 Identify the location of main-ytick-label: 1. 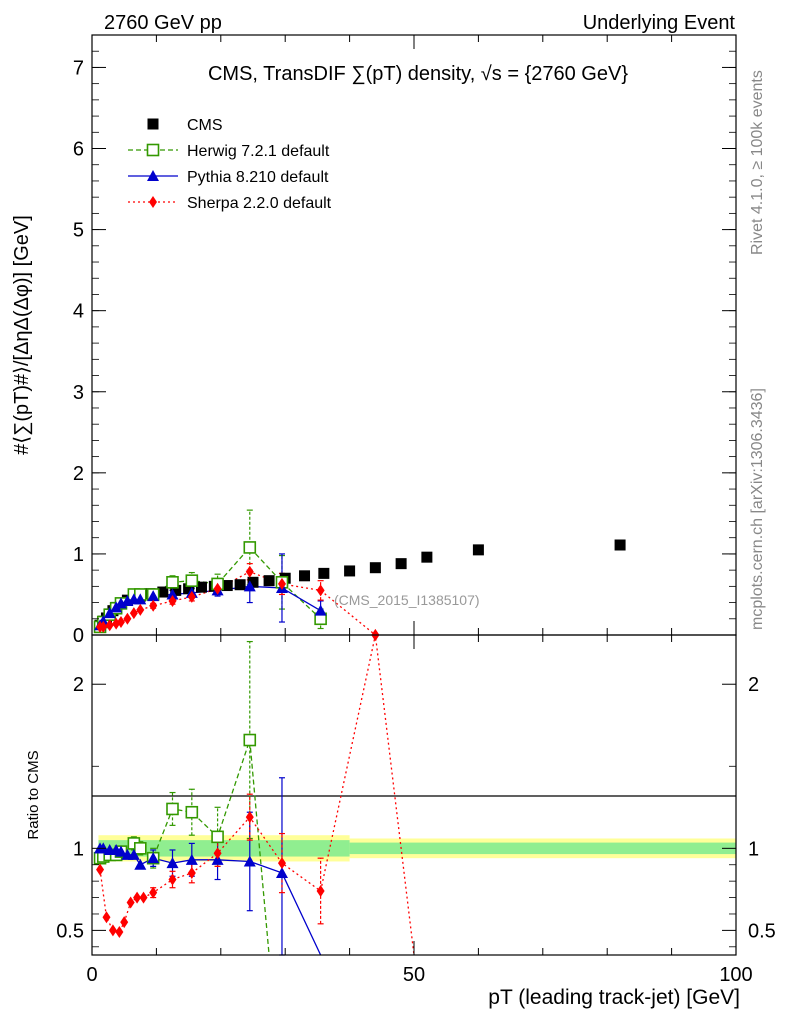
(78, 555).